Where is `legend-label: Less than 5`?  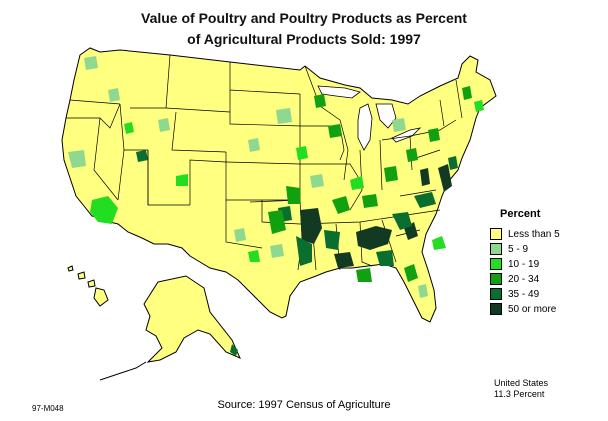
legend-label: Less than 5 is located at coordinates (534, 234).